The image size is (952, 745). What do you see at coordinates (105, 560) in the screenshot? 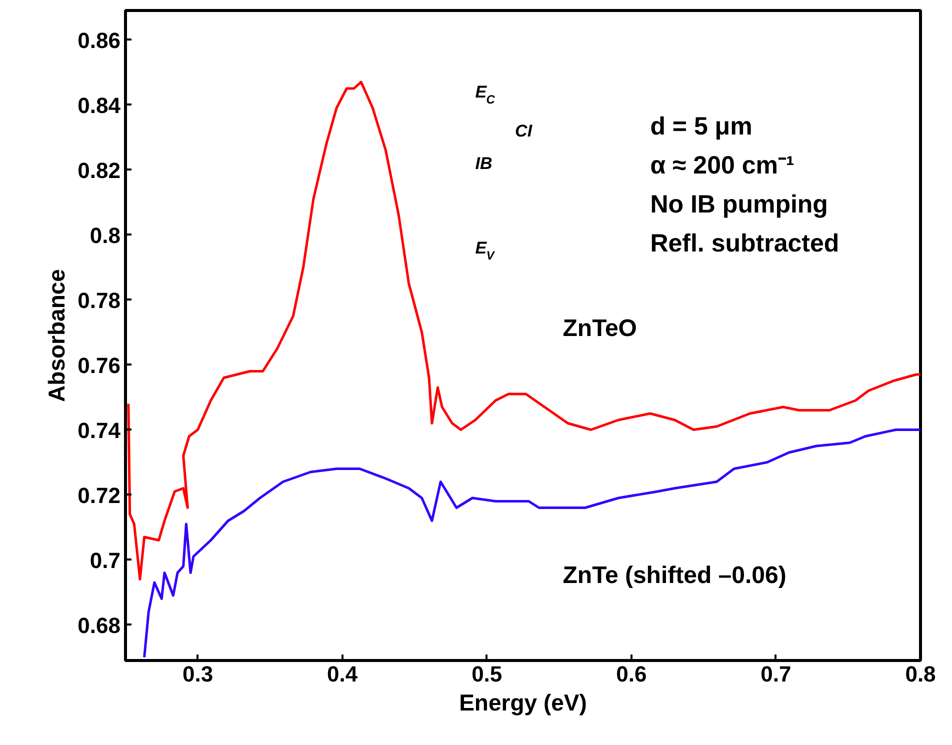
I see `y-tick-label: 0.7` at bounding box center [105, 560].